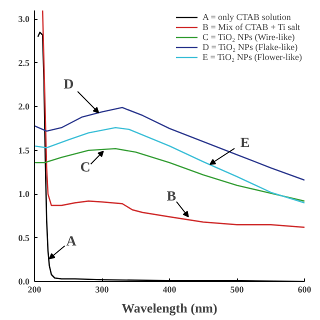 The height and width of the screenshot is (320, 320). I want to click on x-axis-title: Wavelength (nm), so click(170, 308).